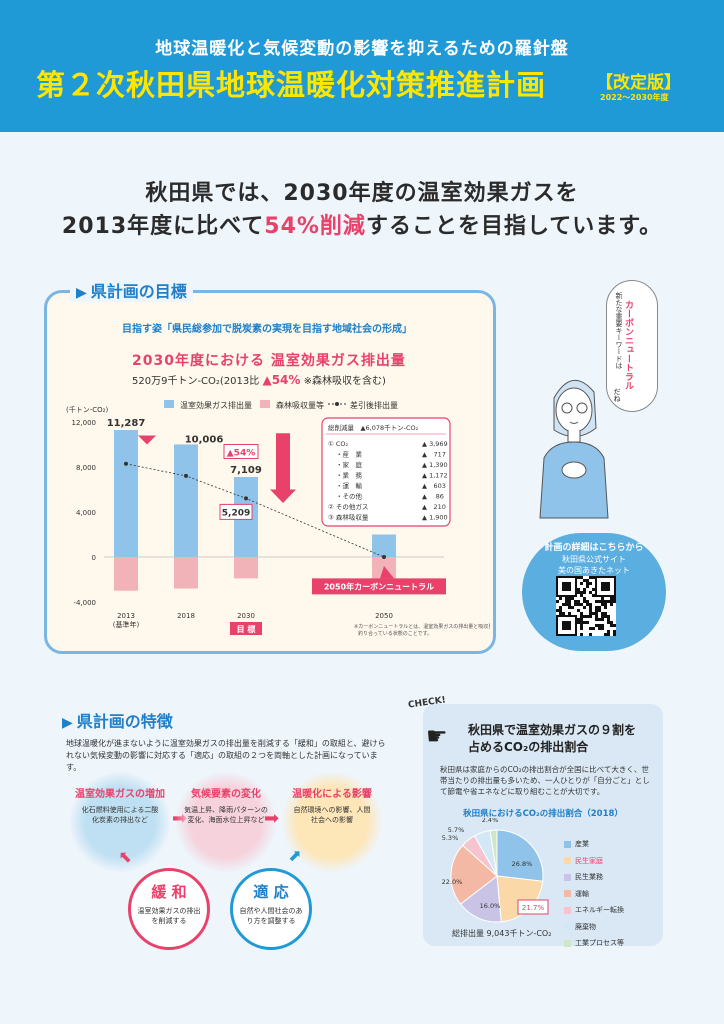 The height and width of the screenshot is (1024, 724). Describe the element at coordinates (84, 603) in the screenshot. I see `y-tick-label: -4,000` at that location.